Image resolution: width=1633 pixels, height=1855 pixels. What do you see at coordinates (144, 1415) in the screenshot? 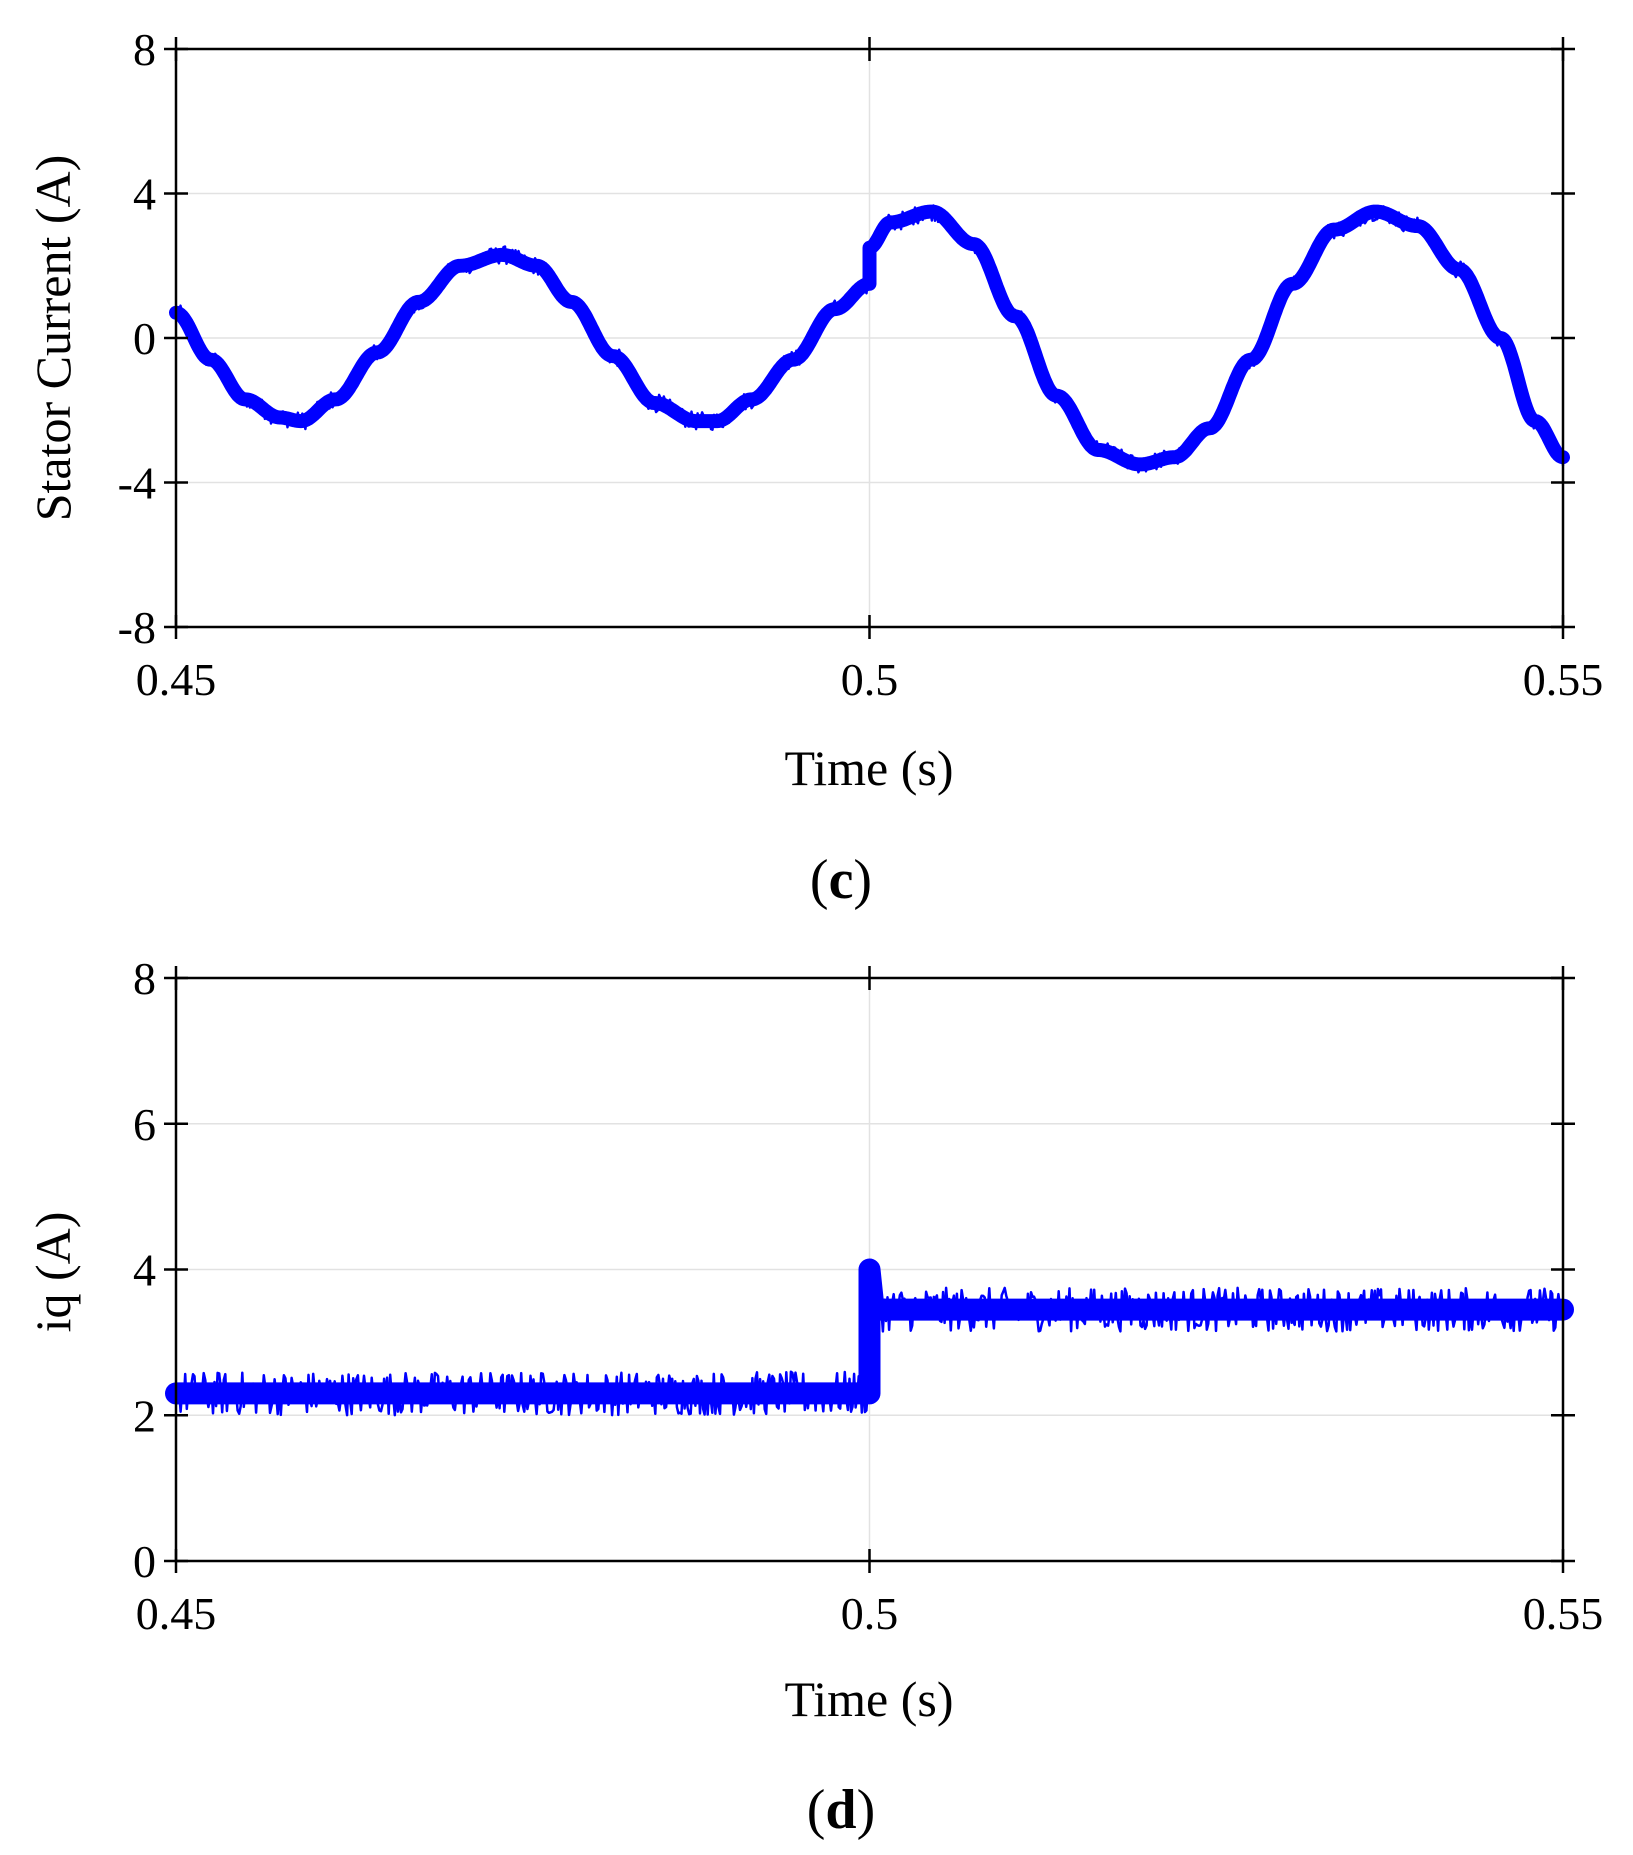
I see `y-tick-label: 2` at bounding box center [144, 1415].